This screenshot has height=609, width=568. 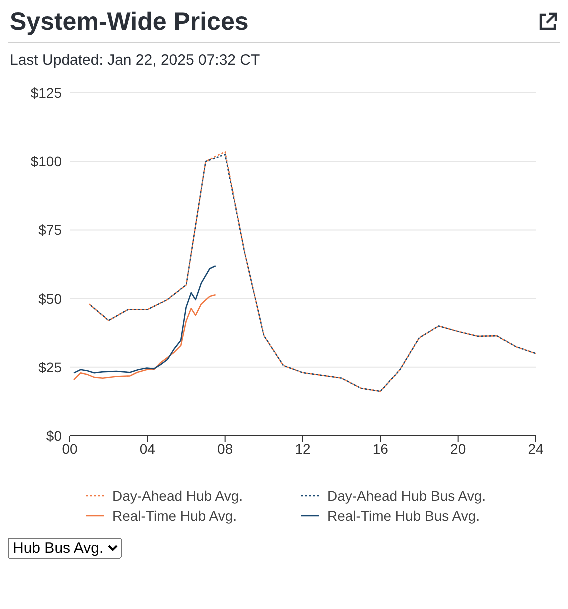 I want to click on chart-subtitle: Last Updated: Jan 22, 2025 07:32 CT, so click(x=135, y=60).